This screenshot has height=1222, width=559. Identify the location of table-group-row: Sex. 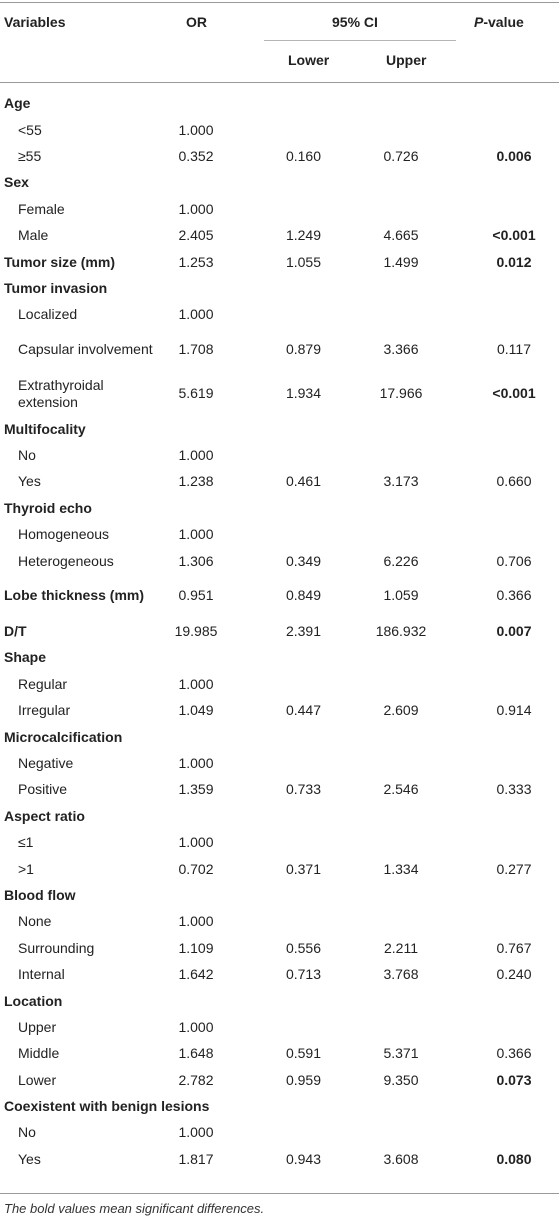
(279, 182).